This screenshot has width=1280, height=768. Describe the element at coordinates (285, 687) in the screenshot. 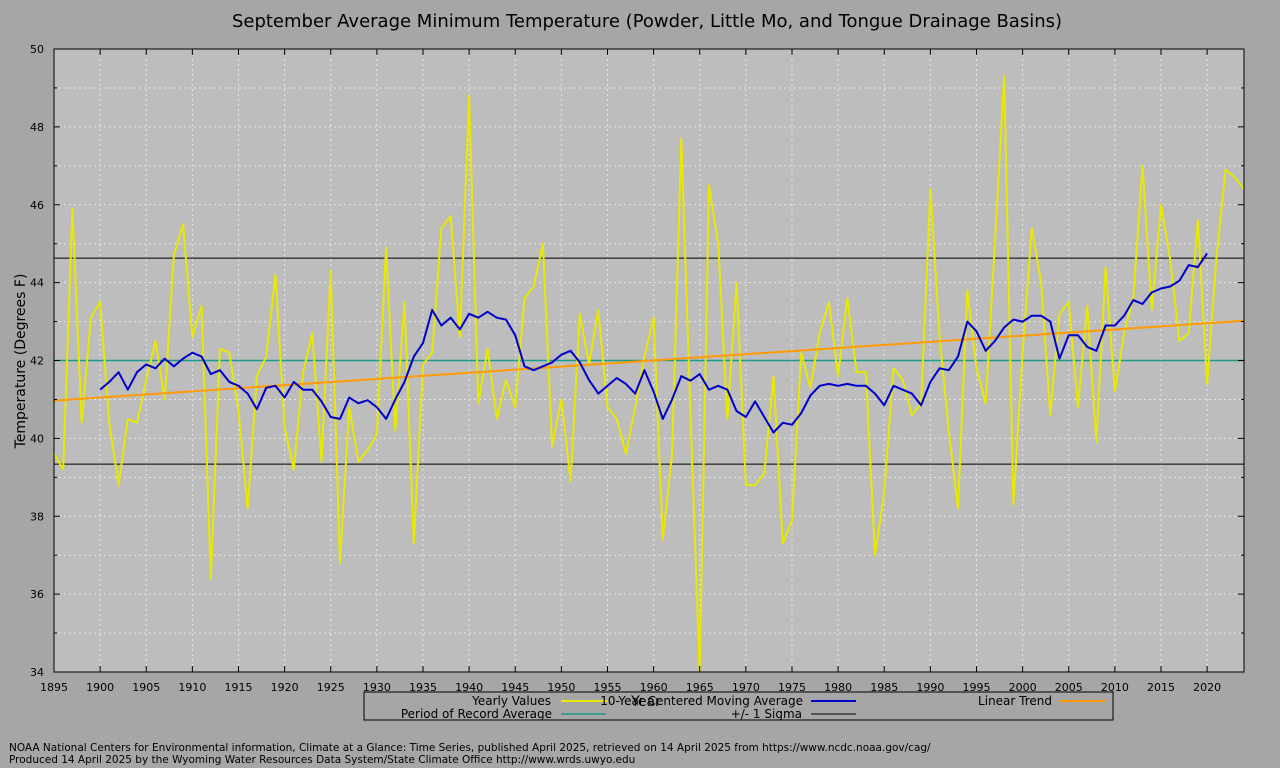

I see `x-tick-label: 1920` at that location.